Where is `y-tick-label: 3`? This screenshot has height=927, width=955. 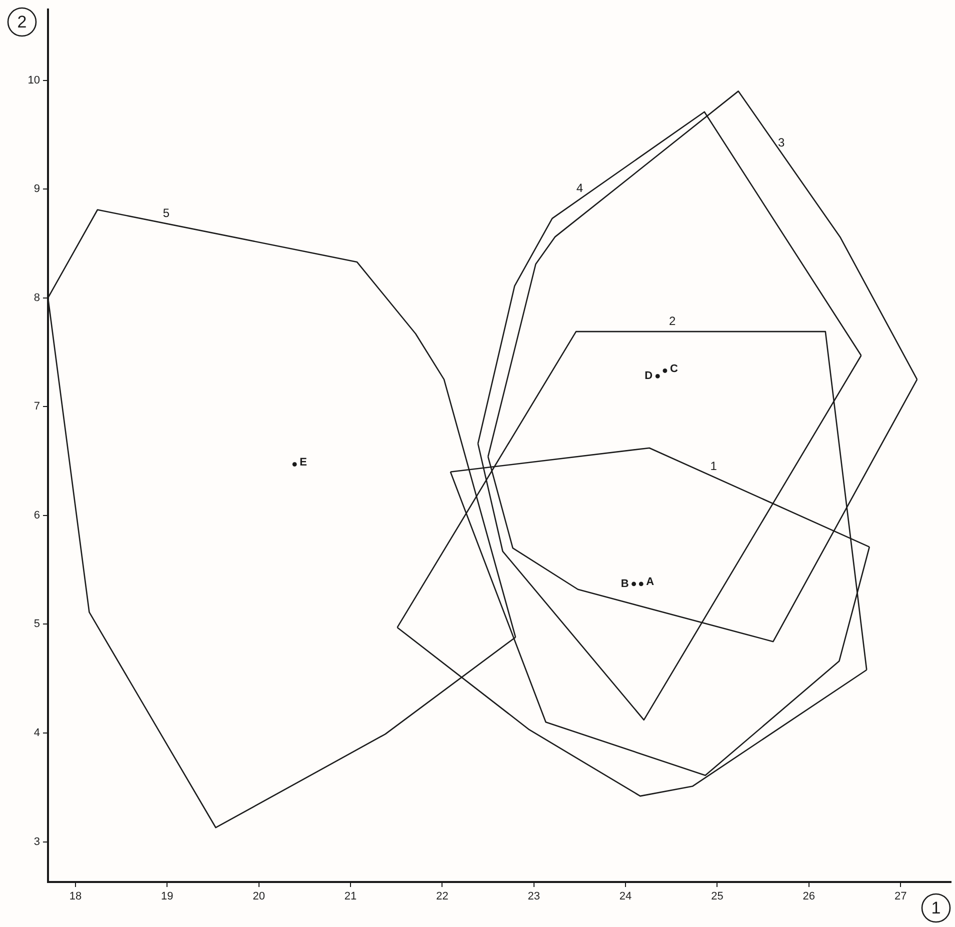 y-tick-label: 3 is located at coordinates (37, 842).